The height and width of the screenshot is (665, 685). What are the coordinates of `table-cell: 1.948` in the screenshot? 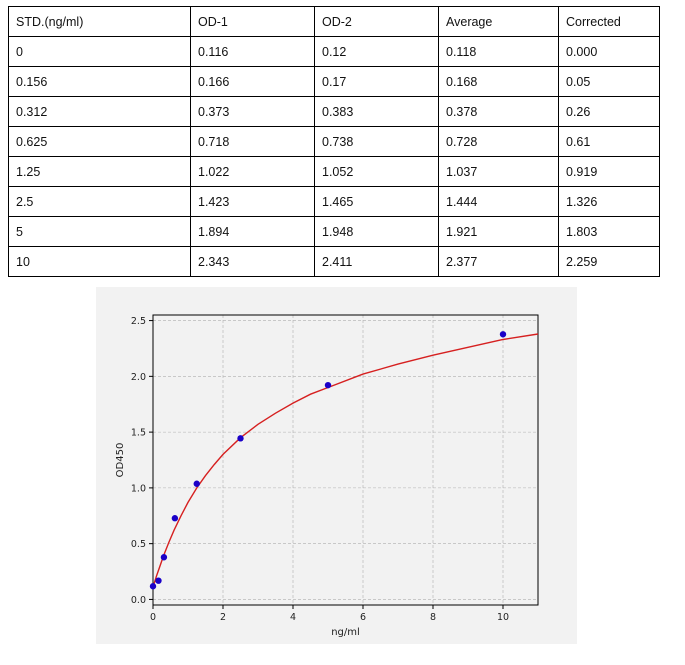 It's located at (376, 231).